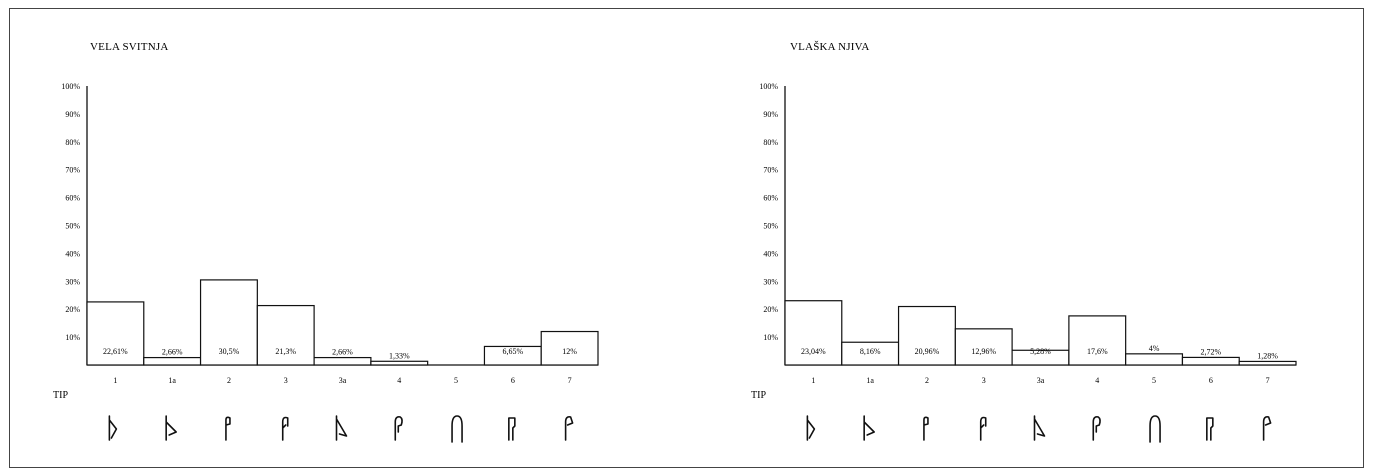 This screenshot has height=468, width=1373. Describe the element at coordinates (927, 351) in the screenshot. I see `data-label: 20,96%` at that location.